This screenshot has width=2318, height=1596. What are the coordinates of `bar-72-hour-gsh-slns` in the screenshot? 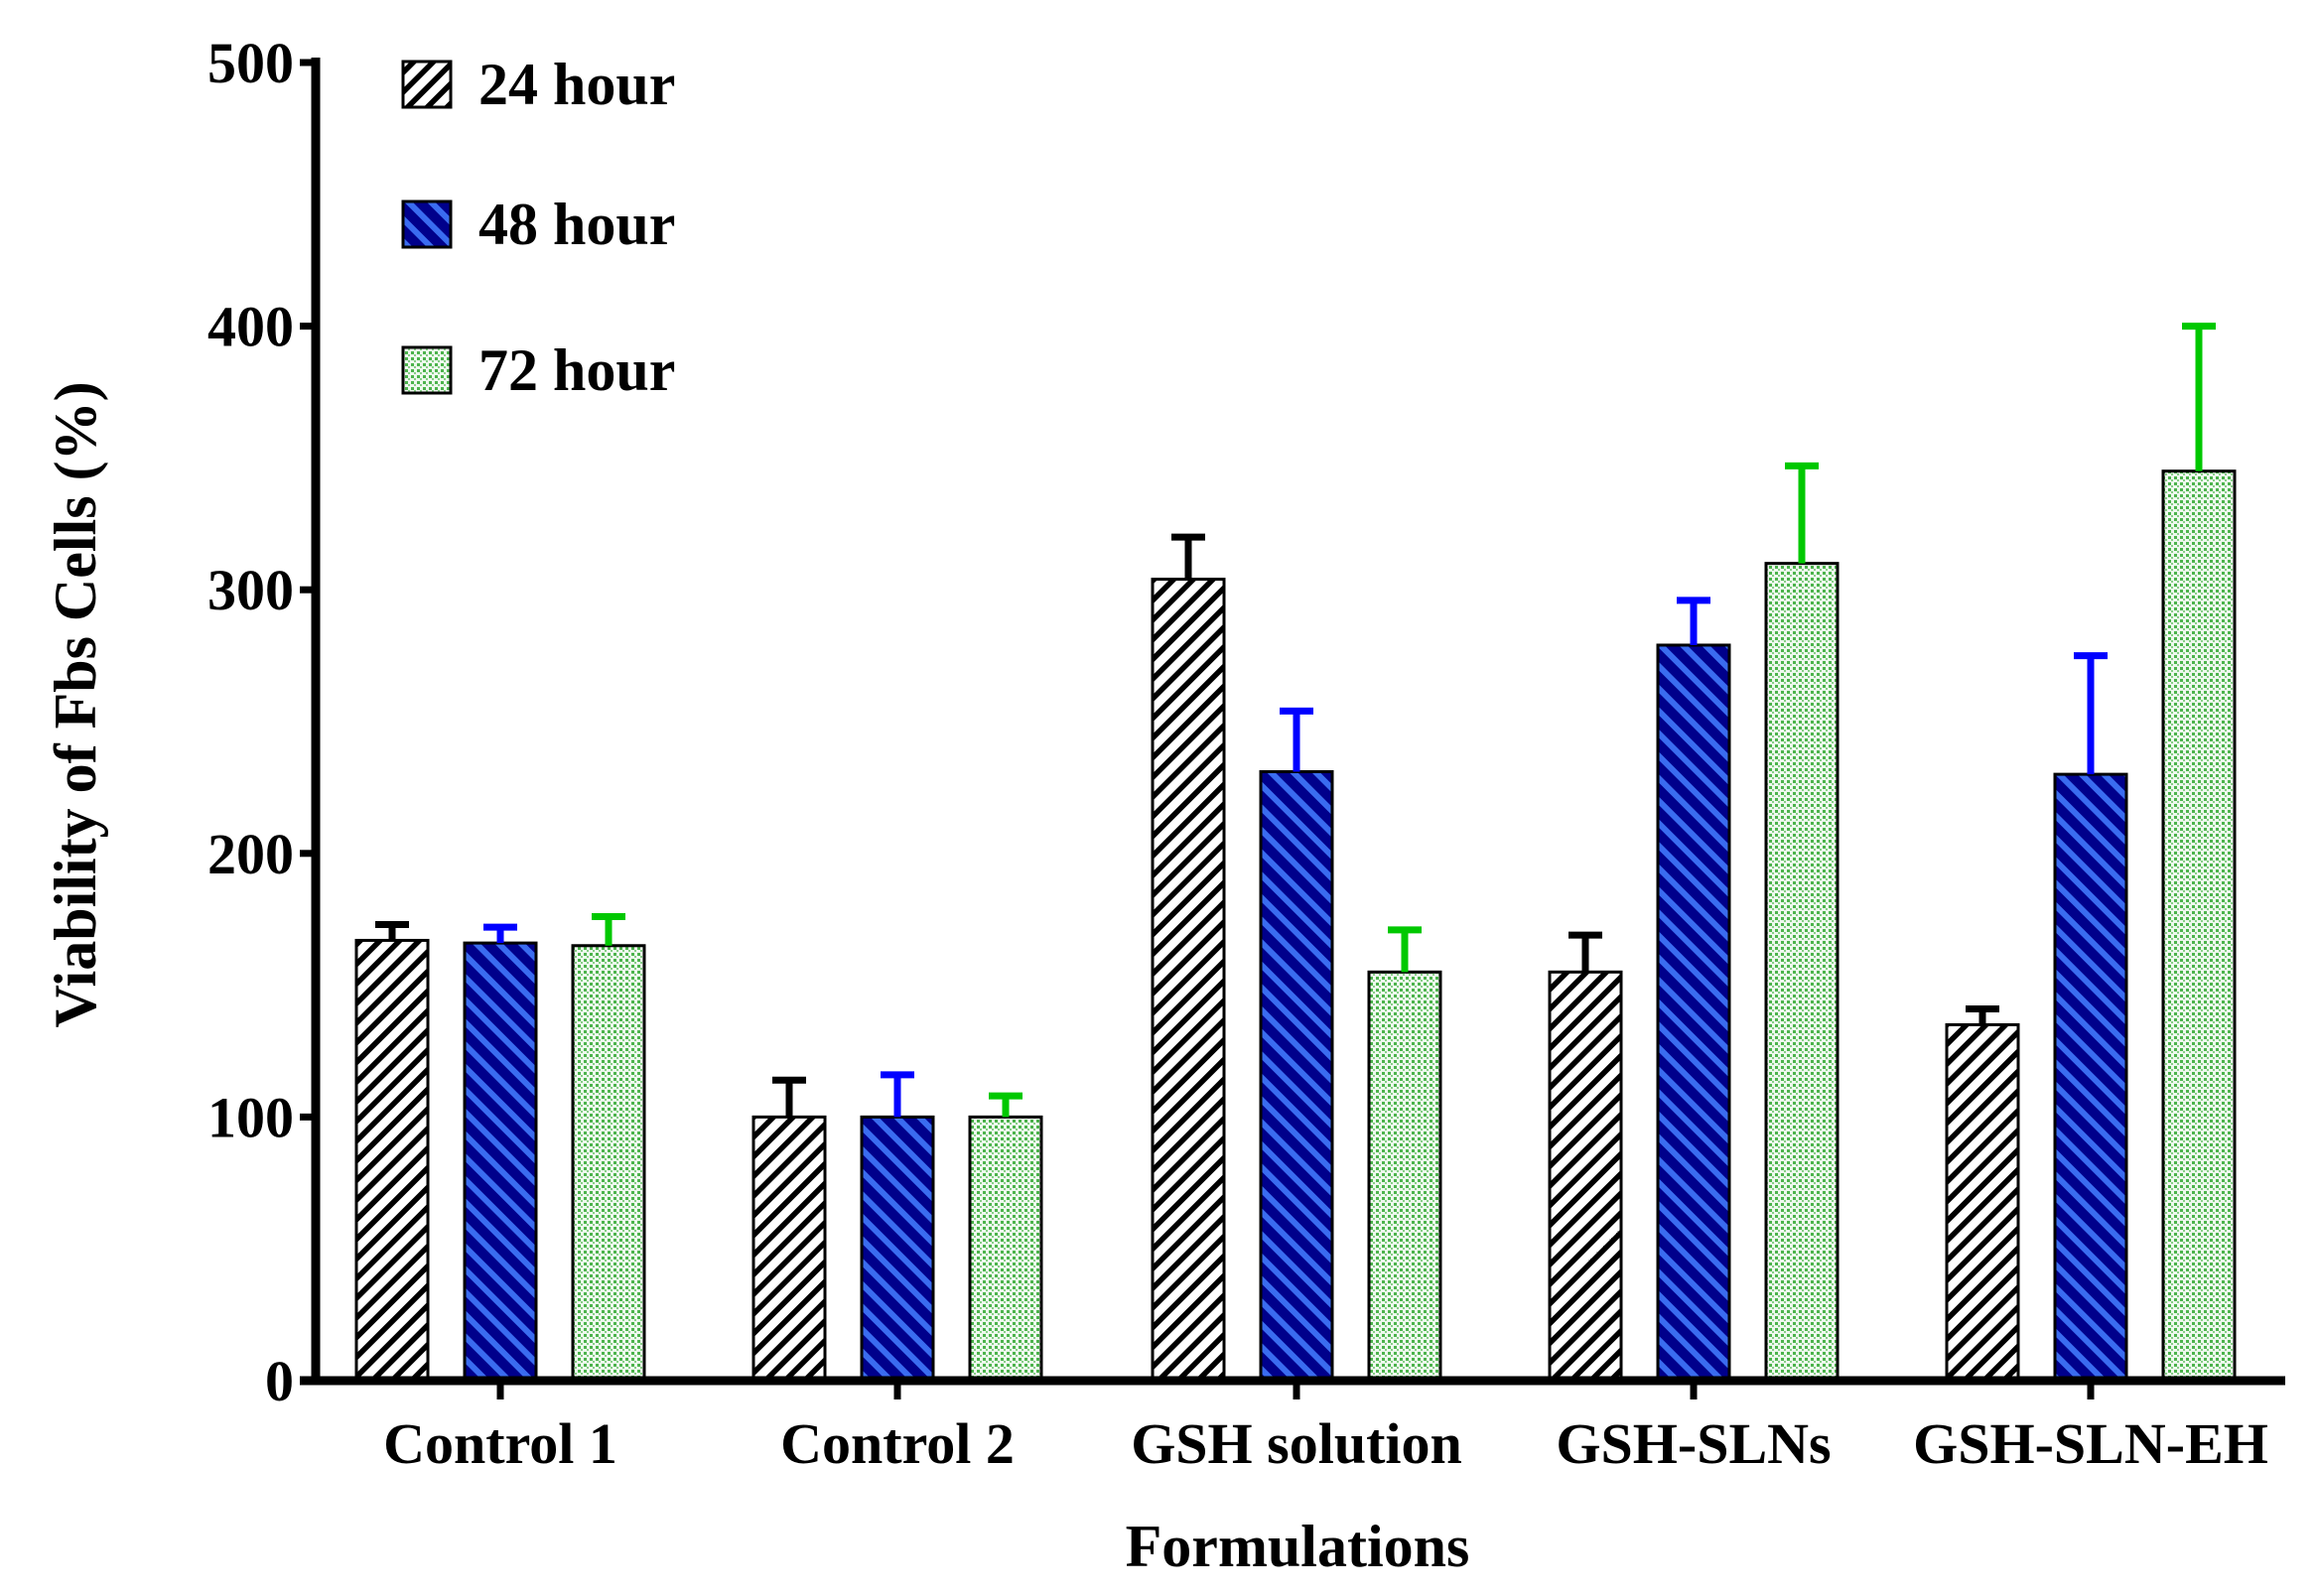 It's located at (1802, 972).